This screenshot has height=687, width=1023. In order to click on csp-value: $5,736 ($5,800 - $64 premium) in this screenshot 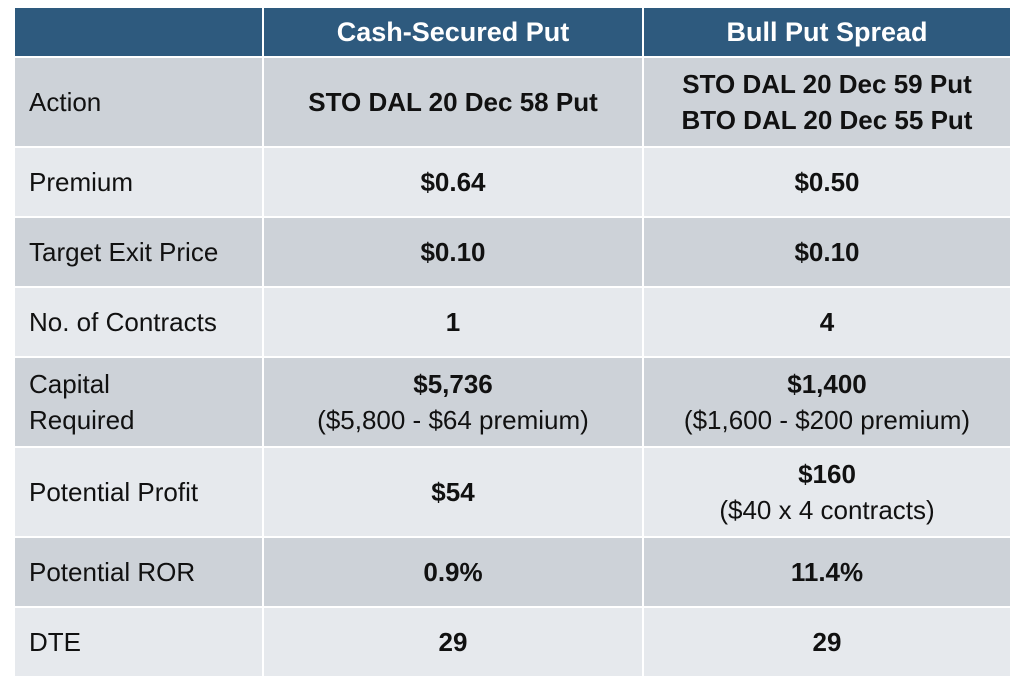, I will do `click(454, 402)`.